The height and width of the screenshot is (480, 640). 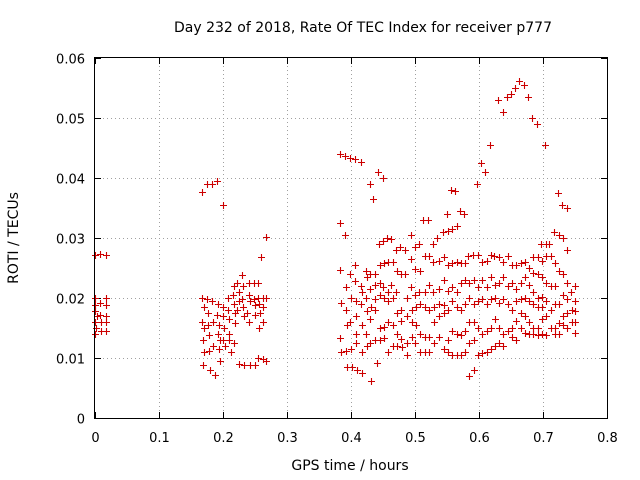 I want to click on y-tick-label: 0.02, so click(x=70, y=300).